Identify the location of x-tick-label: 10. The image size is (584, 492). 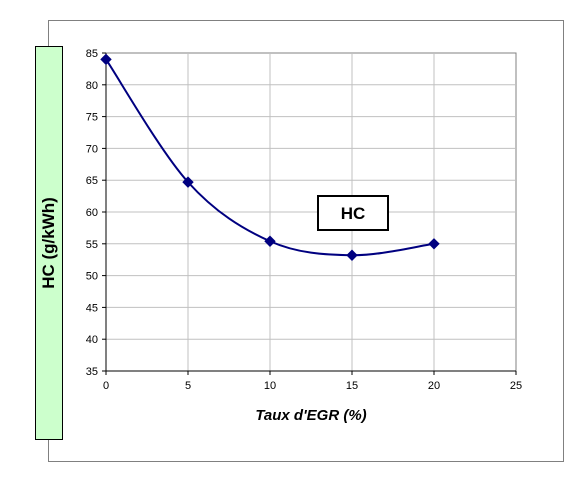
(270, 386).